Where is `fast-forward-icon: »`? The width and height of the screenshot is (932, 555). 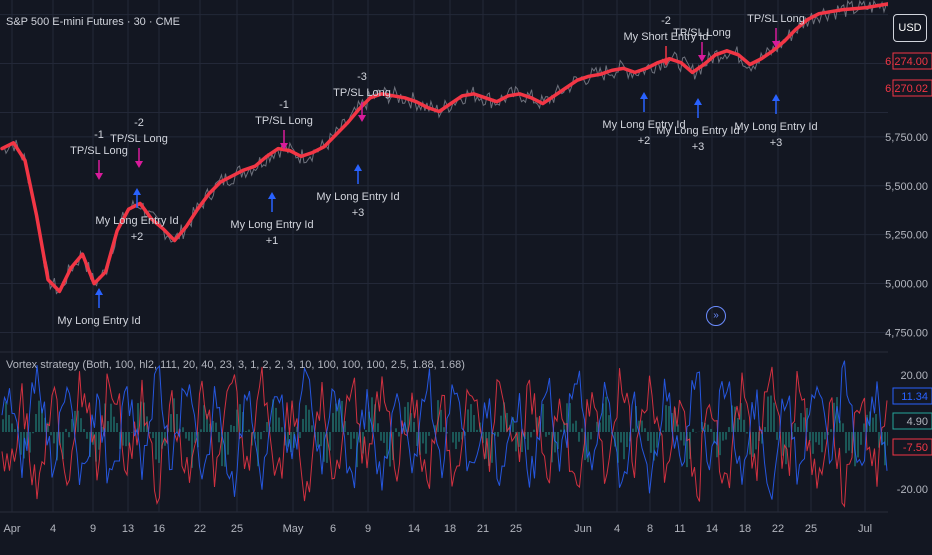 fast-forward-icon: » is located at coordinates (716, 316).